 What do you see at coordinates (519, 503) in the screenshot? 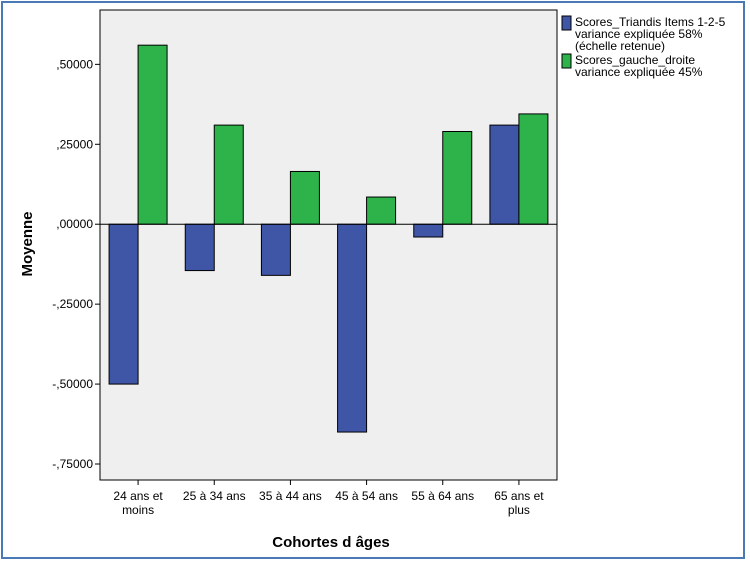
I see `x-tick-label: 65 ans et plus` at bounding box center [519, 503].